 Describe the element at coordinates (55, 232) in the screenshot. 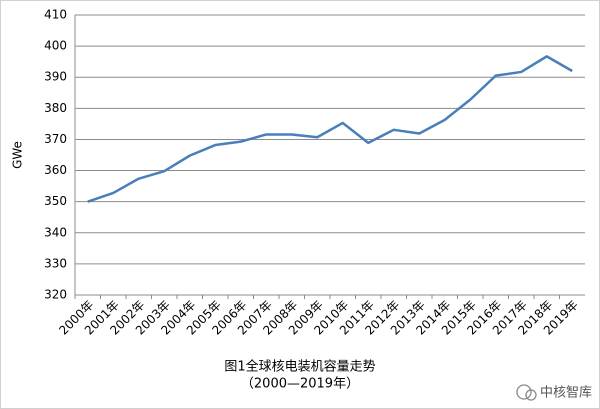

I see `y-tick-label: 340` at that location.